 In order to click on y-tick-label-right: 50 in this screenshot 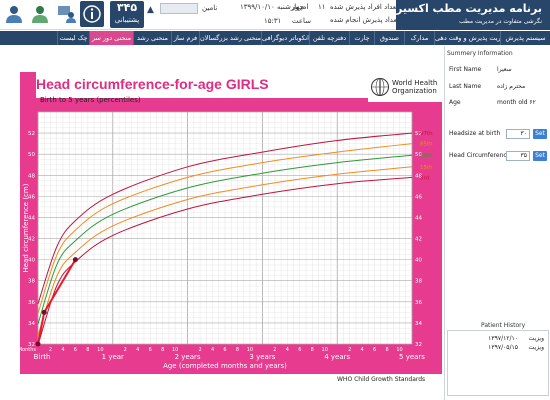, I will do `click(418, 155)`.